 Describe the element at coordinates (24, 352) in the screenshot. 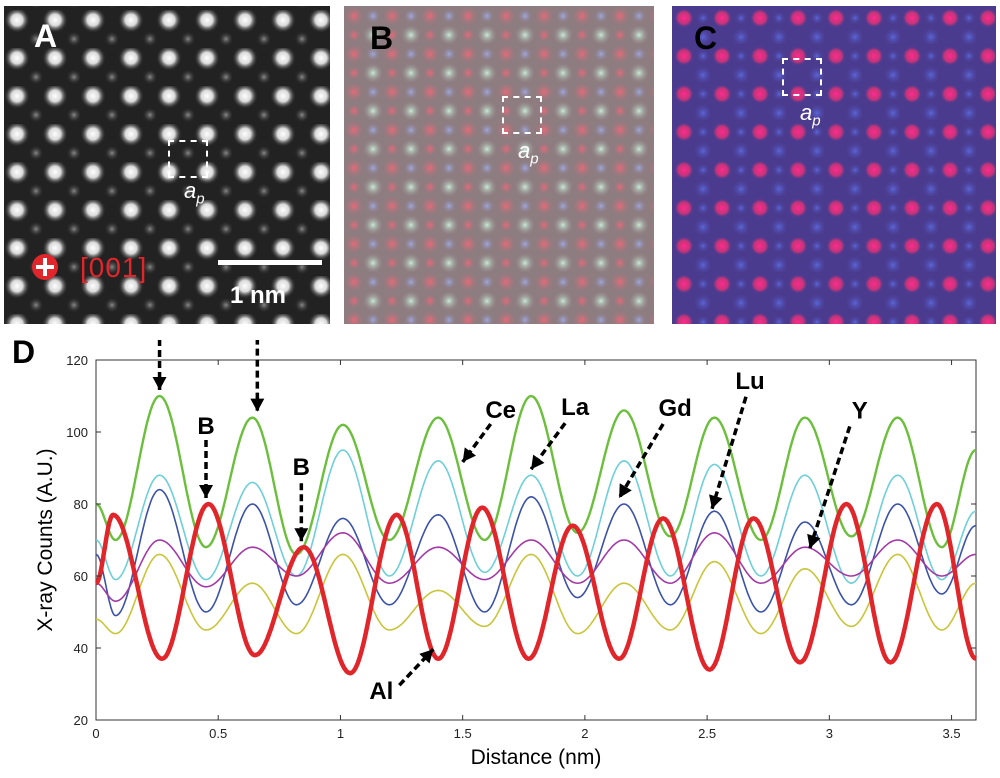

I see `panel-d-letter: D` at that location.